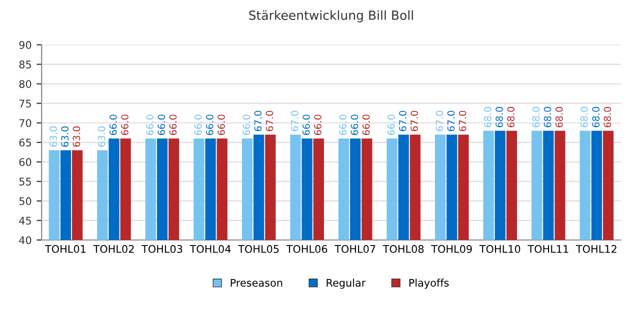 Image resolution: width=640 pixels, height=320 pixels. I want to click on y-tick-label: 60, so click(25, 162).